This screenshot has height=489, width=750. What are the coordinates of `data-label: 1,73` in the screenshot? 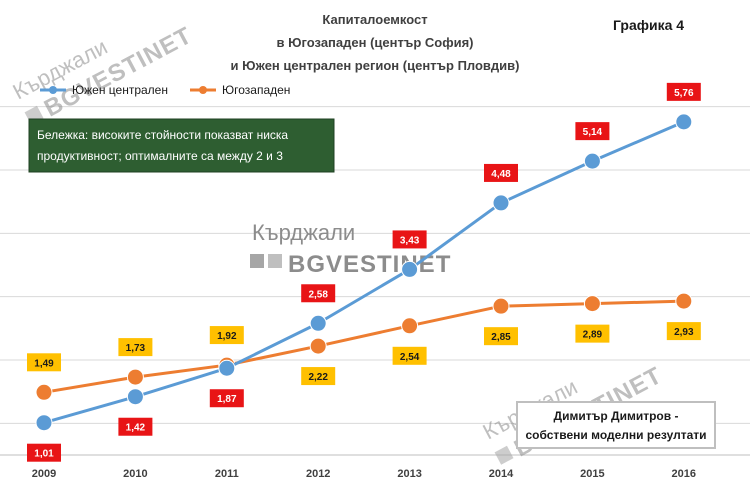 It's located at (136, 348).